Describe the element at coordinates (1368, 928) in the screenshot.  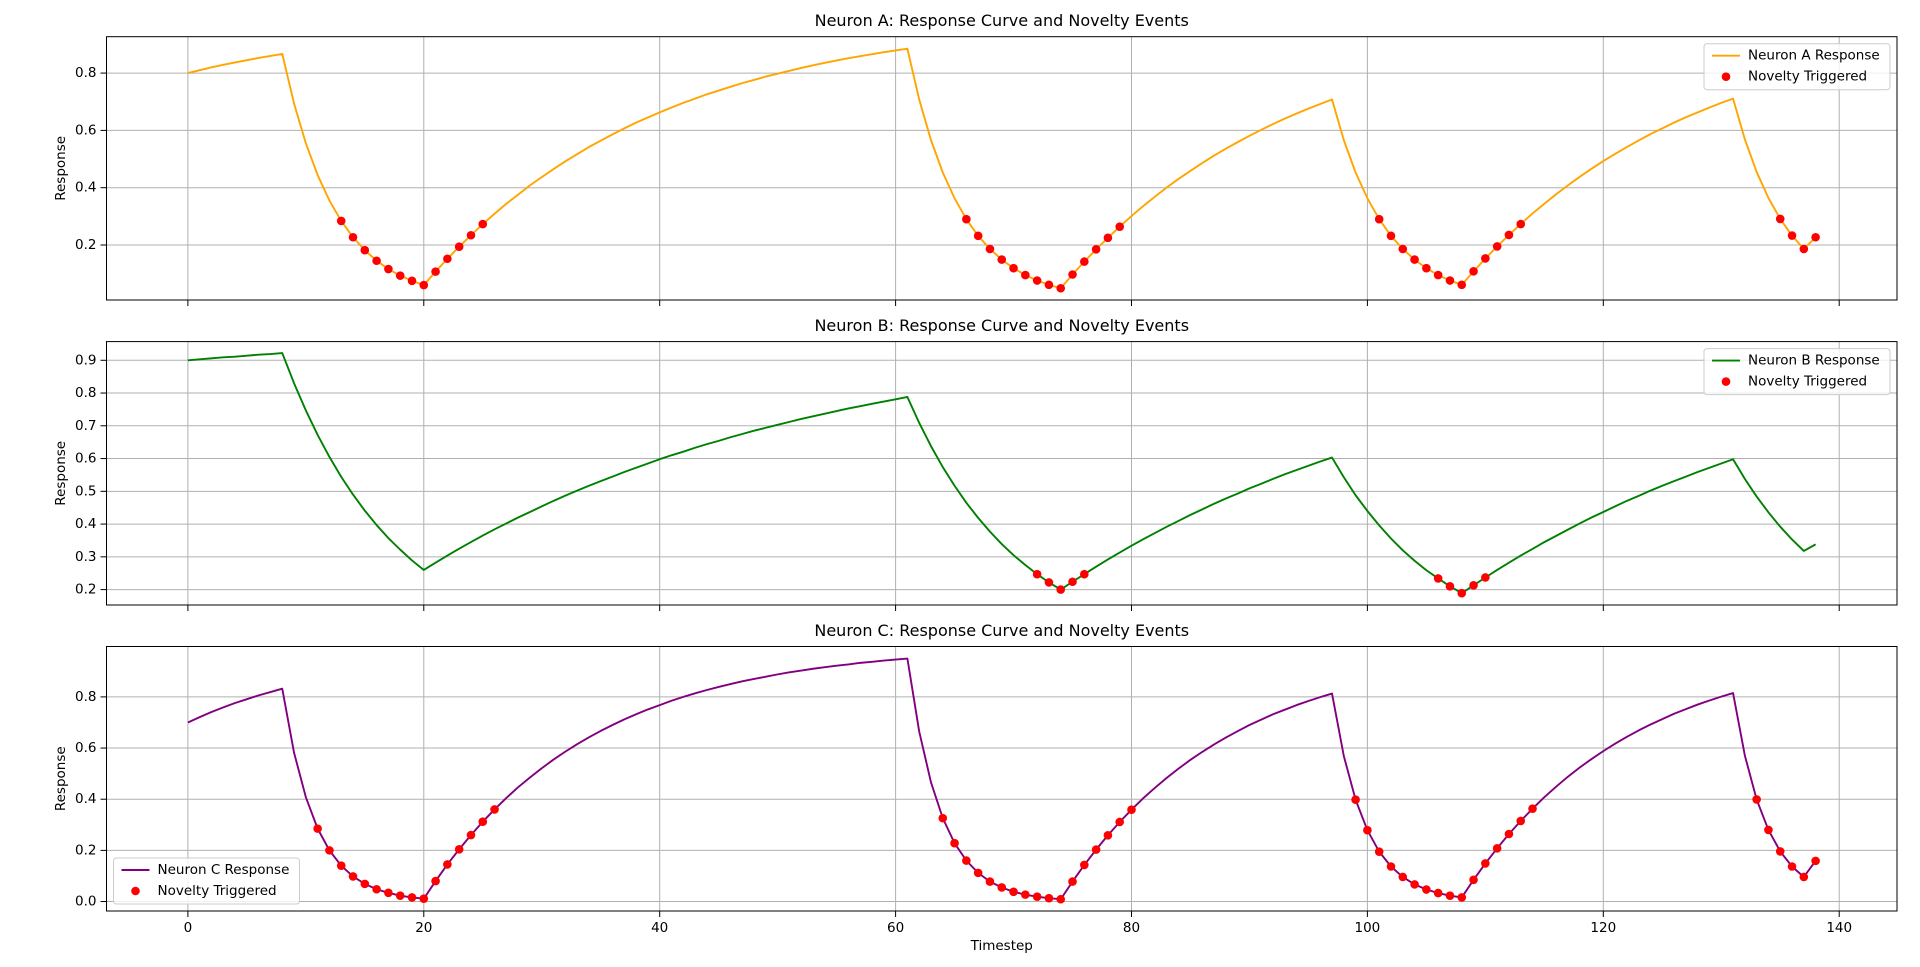
I see `x-tick-label: 100` at that location.